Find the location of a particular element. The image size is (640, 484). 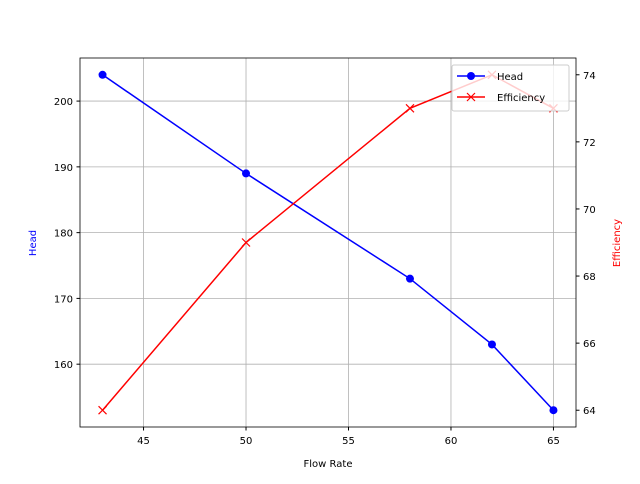

y2-tick-label: 68 is located at coordinates (589, 277).